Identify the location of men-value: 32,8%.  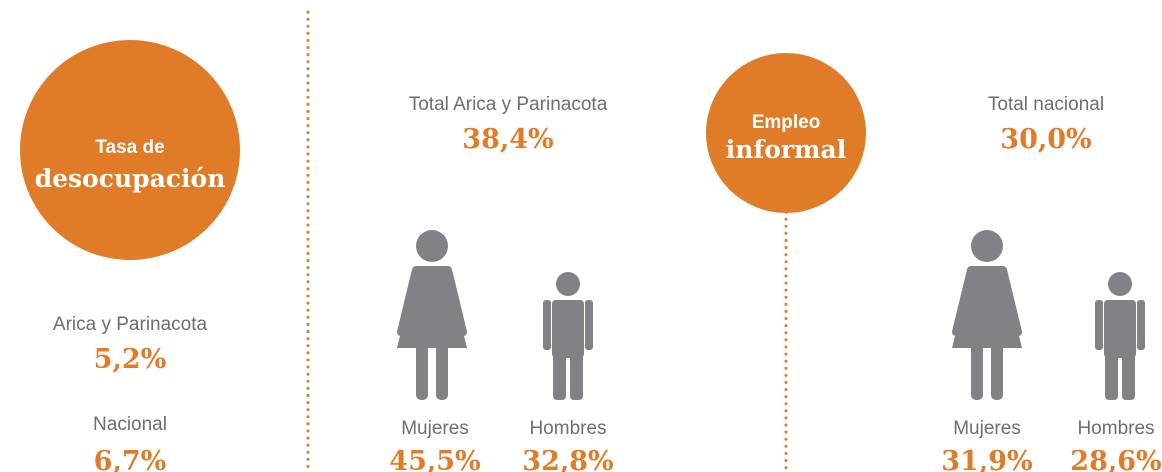
(567, 459).